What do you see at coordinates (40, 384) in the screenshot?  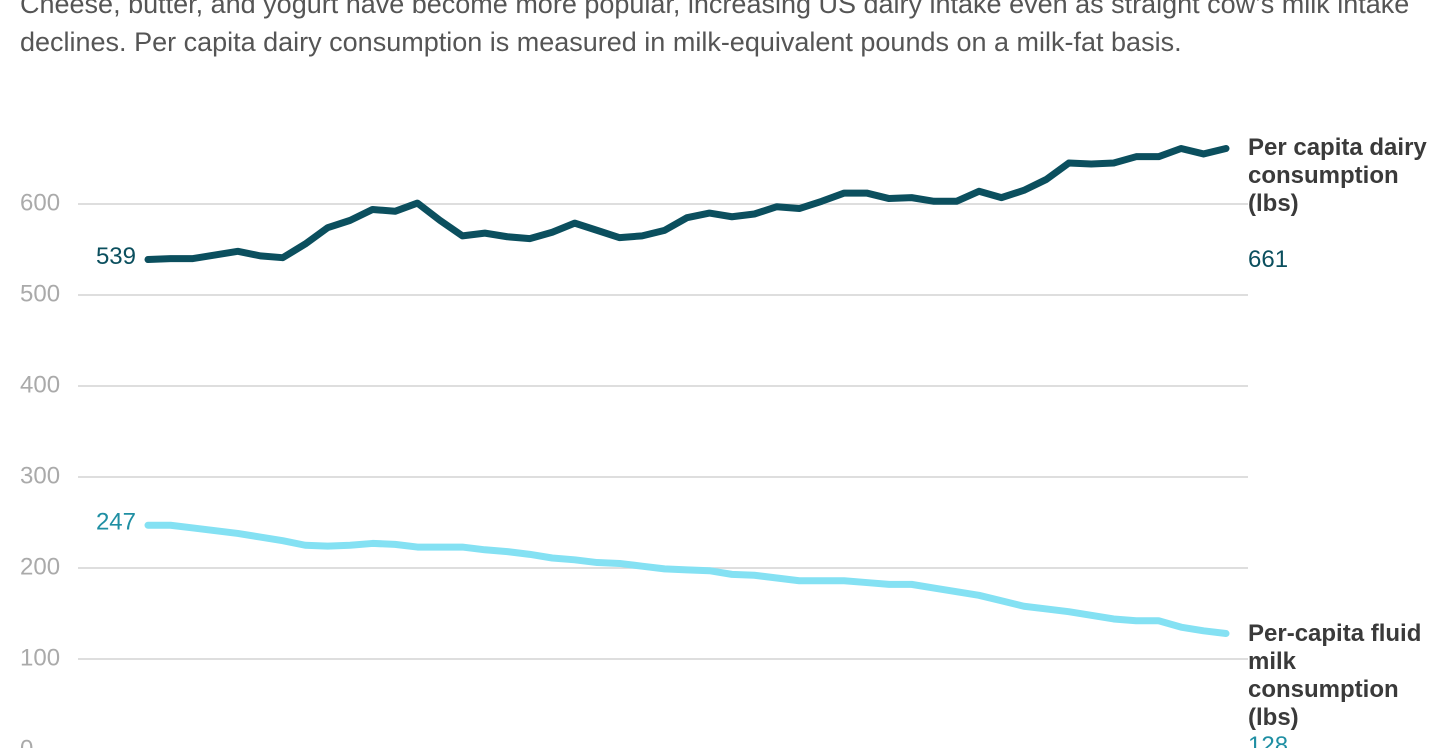 I see `y-tick-label: 400` at bounding box center [40, 384].